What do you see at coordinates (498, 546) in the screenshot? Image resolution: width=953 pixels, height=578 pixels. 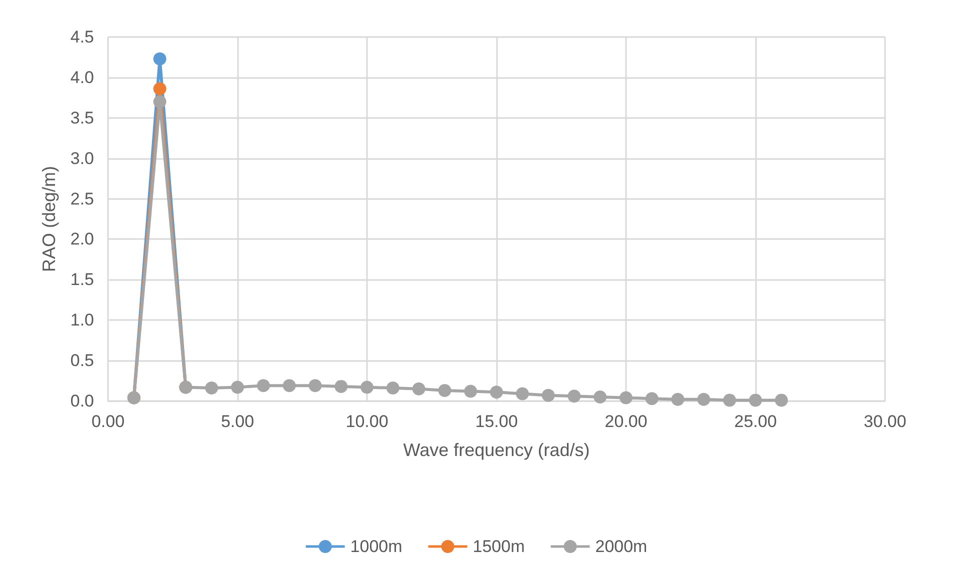 I see `legend-label: 1500m` at bounding box center [498, 546].